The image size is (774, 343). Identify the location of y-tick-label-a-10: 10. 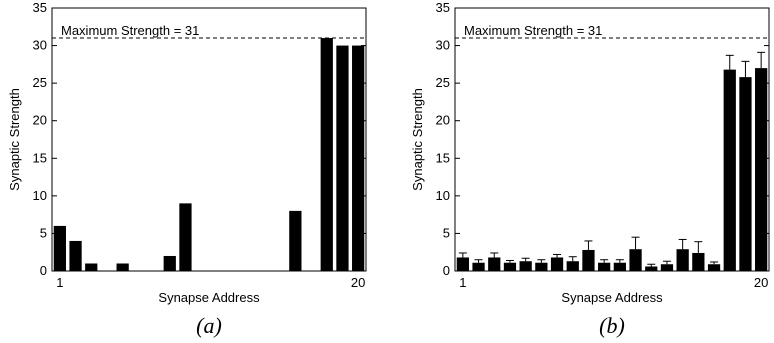
(40, 195).